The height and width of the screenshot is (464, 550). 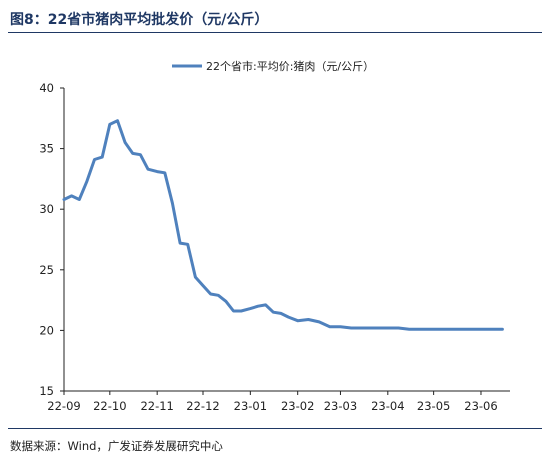 What do you see at coordinates (480, 406) in the screenshot?
I see `x-tick-label-9: 23-06` at bounding box center [480, 406].